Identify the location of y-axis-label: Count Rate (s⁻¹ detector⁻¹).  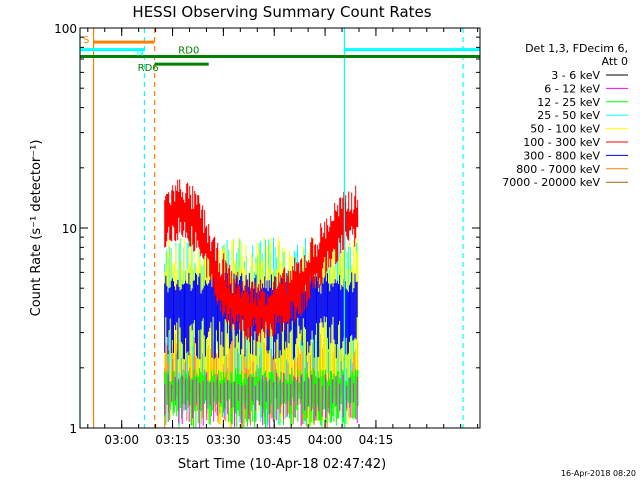
(36, 228).